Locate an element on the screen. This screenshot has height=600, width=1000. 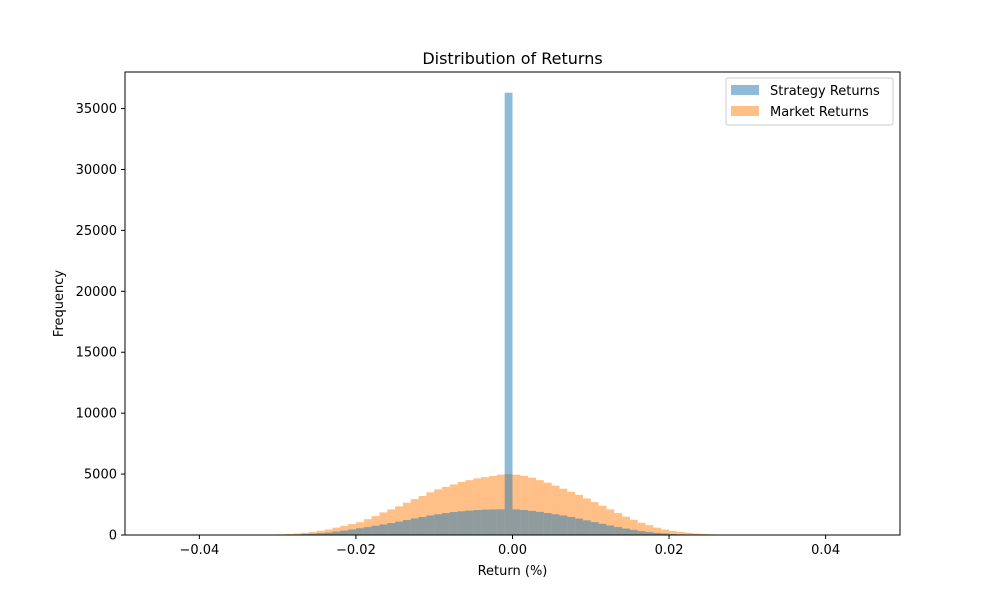
legend-swatch-strategy is located at coordinates (745, 90).